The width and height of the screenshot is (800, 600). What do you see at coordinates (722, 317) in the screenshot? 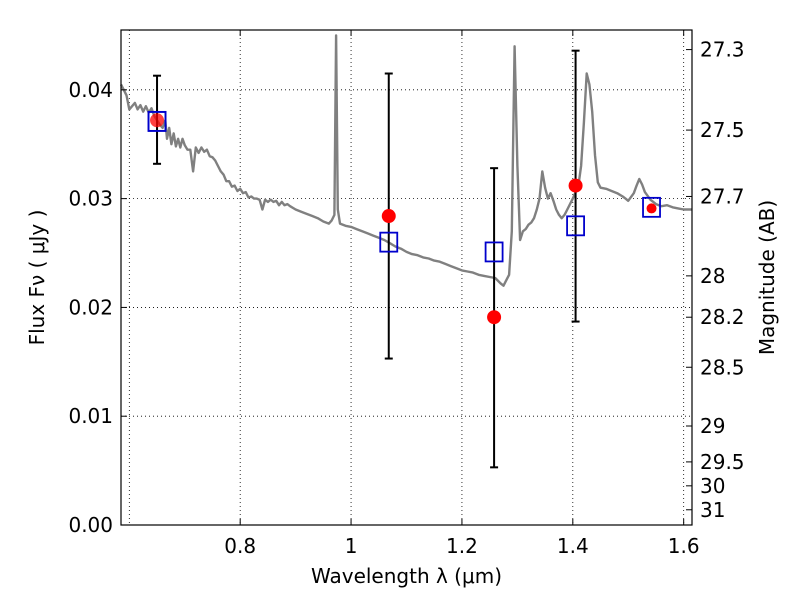
I see `right-tick-label: 28.2` at bounding box center [722, 317].